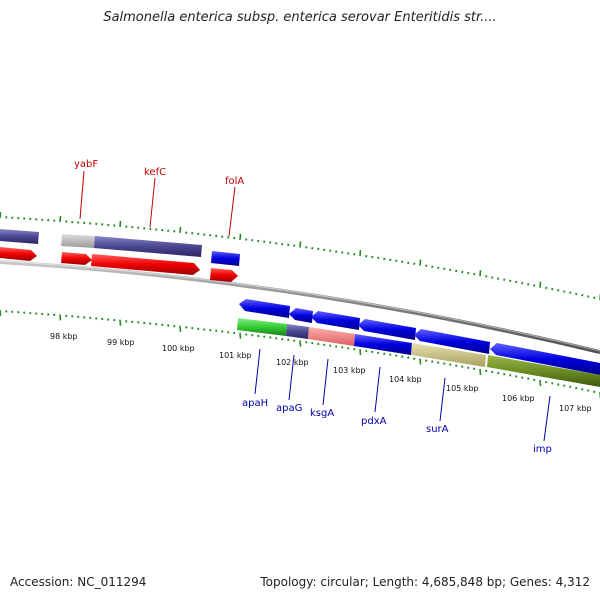 The image size is (600, 600). Describe the element at coordinates (155, 172) in the screenshot. I see `gene-label-kefC: kefC` at that location.